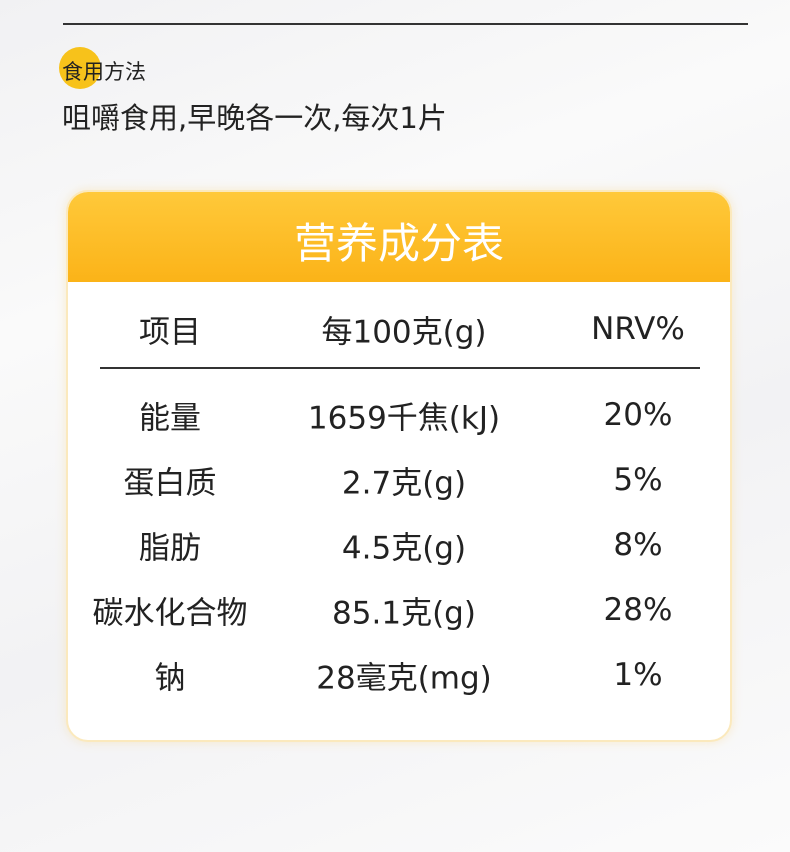  I want to click on table-cell: 能量, so click(170, 418).